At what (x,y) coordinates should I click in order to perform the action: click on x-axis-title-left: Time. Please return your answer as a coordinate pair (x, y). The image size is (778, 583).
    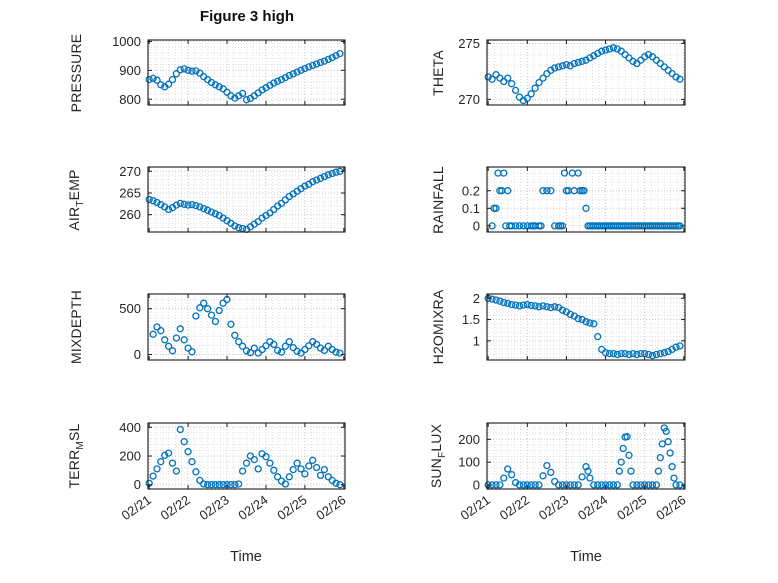
    Looking at the image, I should click on (246, 557).